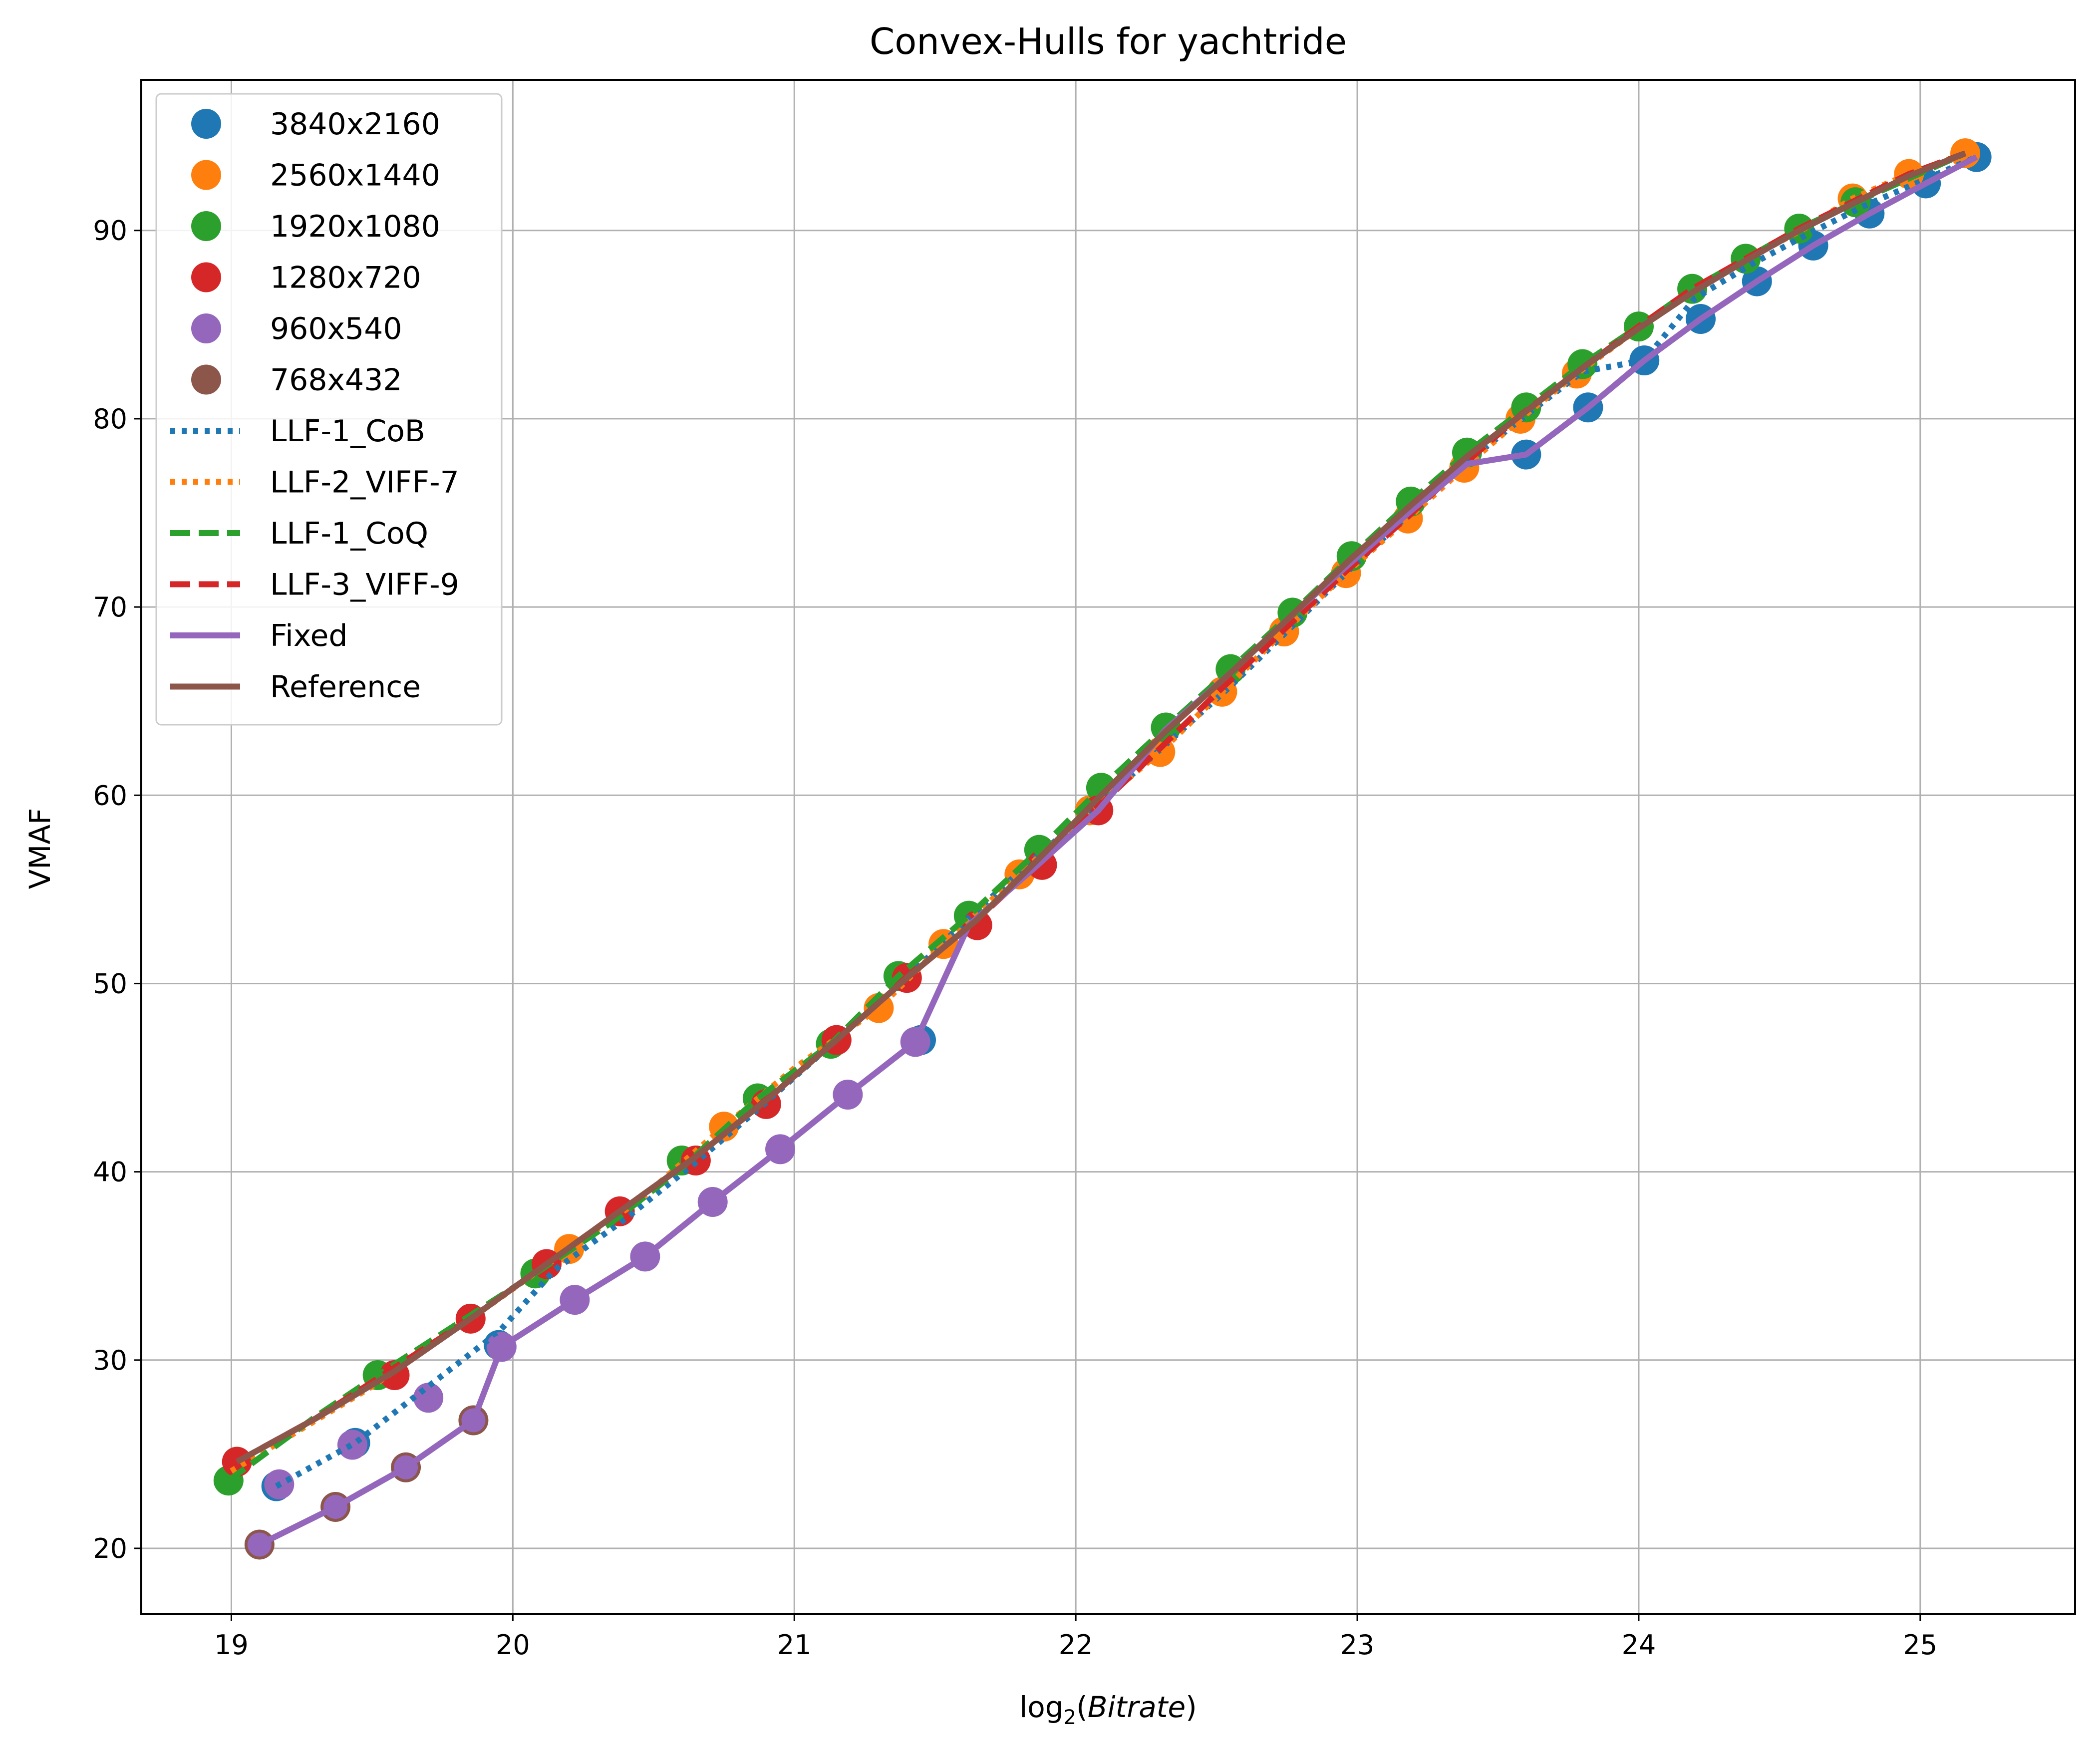  Describe the element at coordinates (1639, 1645) in the screenshot. I see `x-tick-label: 24` at that location.